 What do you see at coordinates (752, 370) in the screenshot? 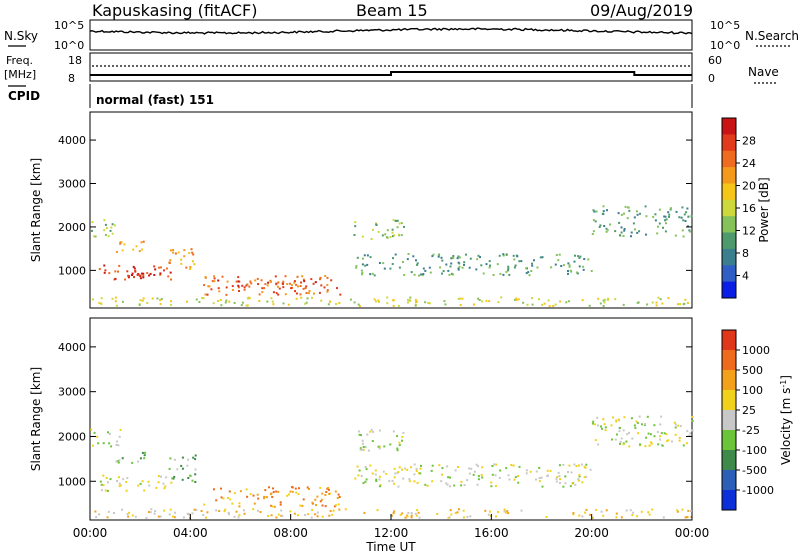
I see `colorbar-tick-label: 500` at bounding box center [752, 370].